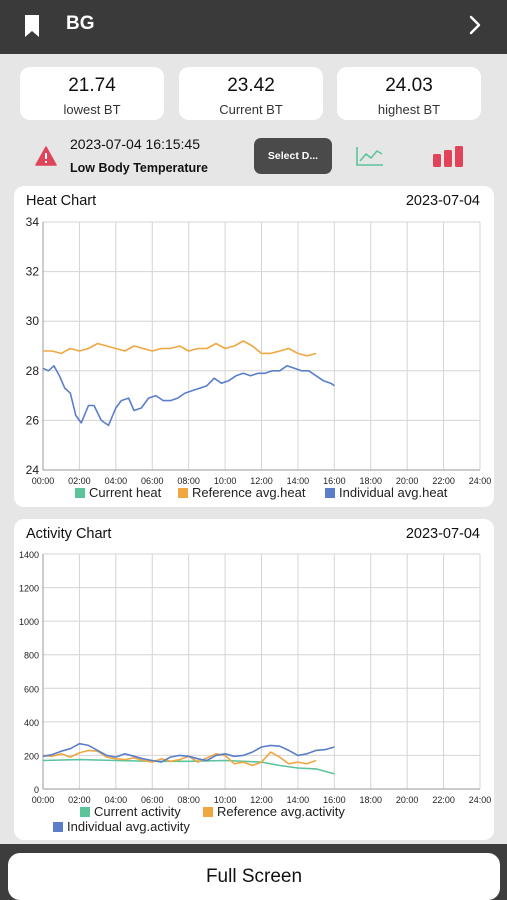  What do you see at coordinates (135, 144) in the screenshot?
I see `alert-timestamp: 2023-07-04 16:15:45` at bounding box center [135, 144].